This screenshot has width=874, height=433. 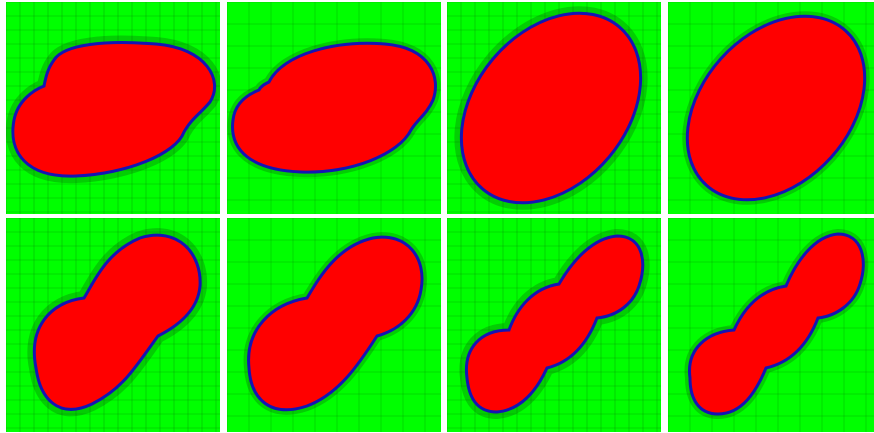 I want to click on panel-r1-c3, so click(x=554, y=108).